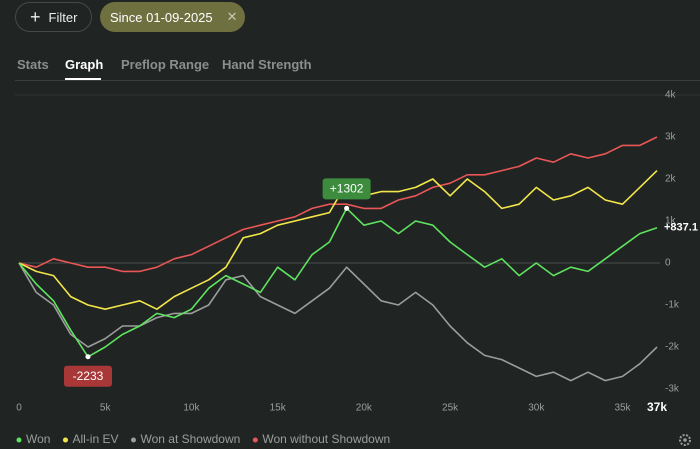 The height and width of the screenshot is (449, 700). I want to click on y-tick-label: 2k, so click(671, 179).